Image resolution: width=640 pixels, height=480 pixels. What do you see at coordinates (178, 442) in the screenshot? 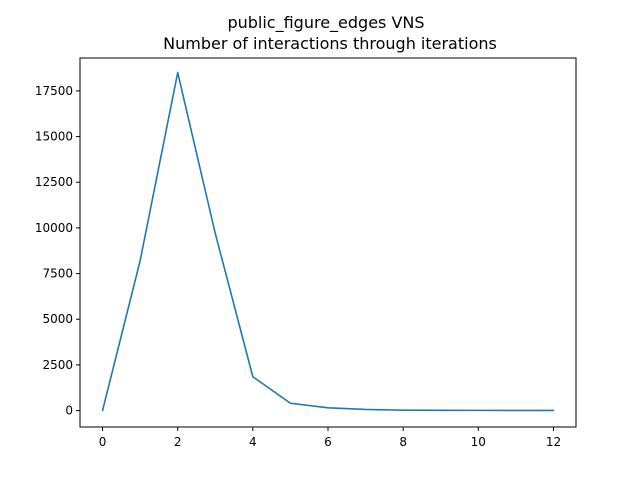
I see `x-tick-label: 2` at bounding box center [178, 442].